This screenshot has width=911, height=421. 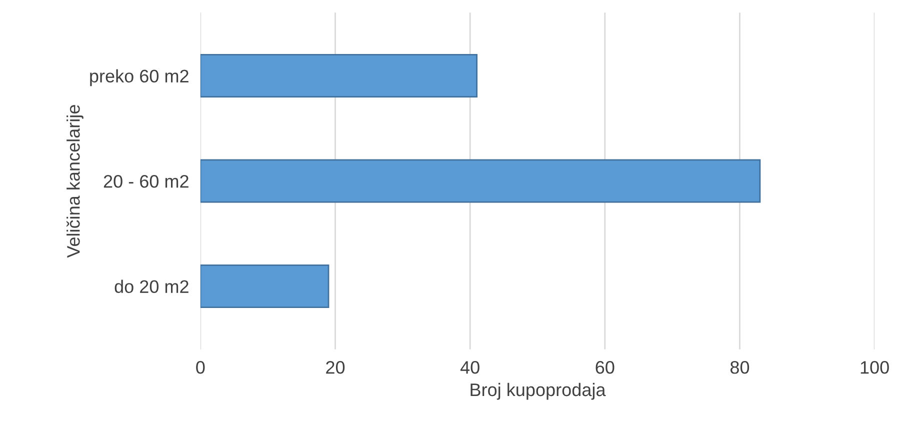 I want to click on y-tick-label: 20 - 60 m2, so click(x=146, y=181).